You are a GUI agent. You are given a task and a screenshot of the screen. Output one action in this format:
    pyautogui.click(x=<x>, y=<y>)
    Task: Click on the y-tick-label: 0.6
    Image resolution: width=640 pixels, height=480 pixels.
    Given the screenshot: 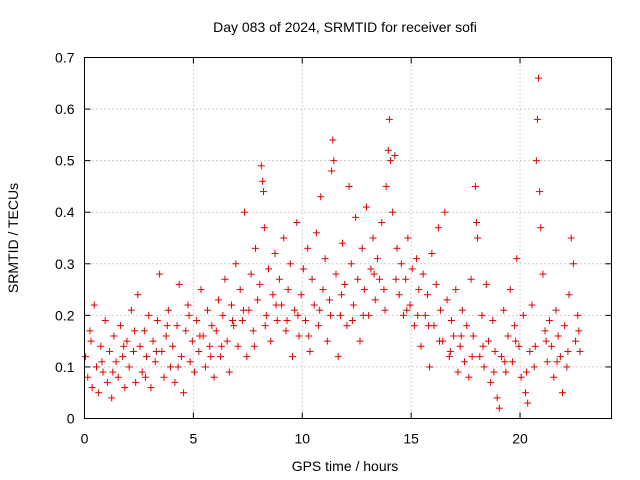 What is the action you would take?
    pyautogui.click(x=65, y=109)
    